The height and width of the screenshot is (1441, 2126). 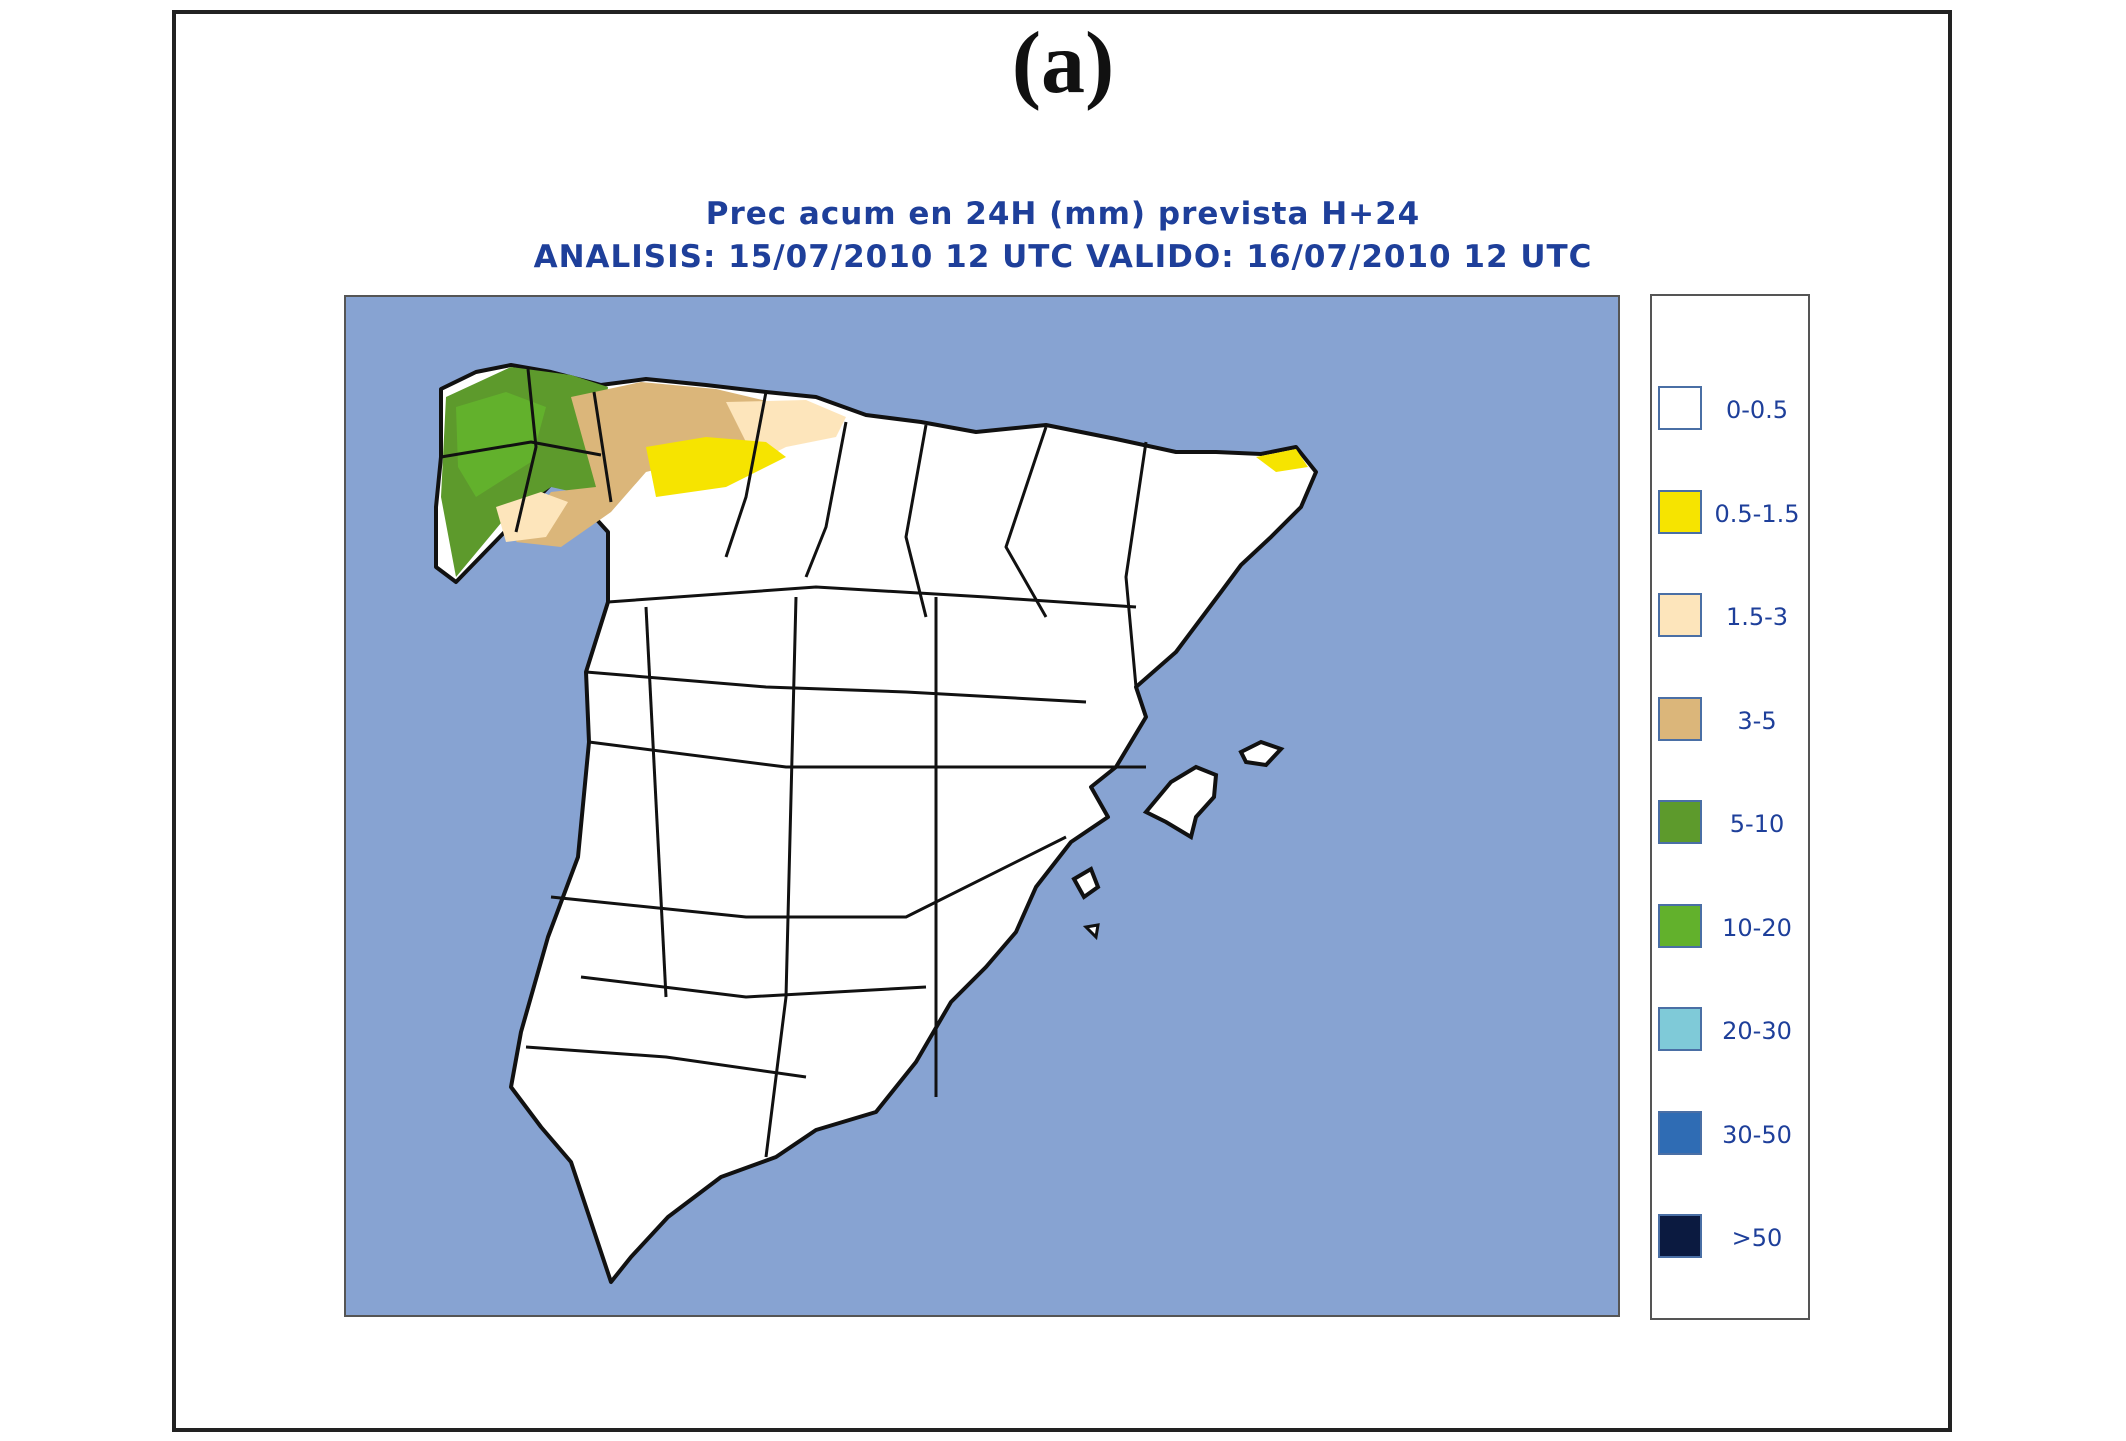 What do you see at coordinates (1757, 1134) in the screenshot?
I see `legend-label: 30-50` at bounding box center [1757, 1134].